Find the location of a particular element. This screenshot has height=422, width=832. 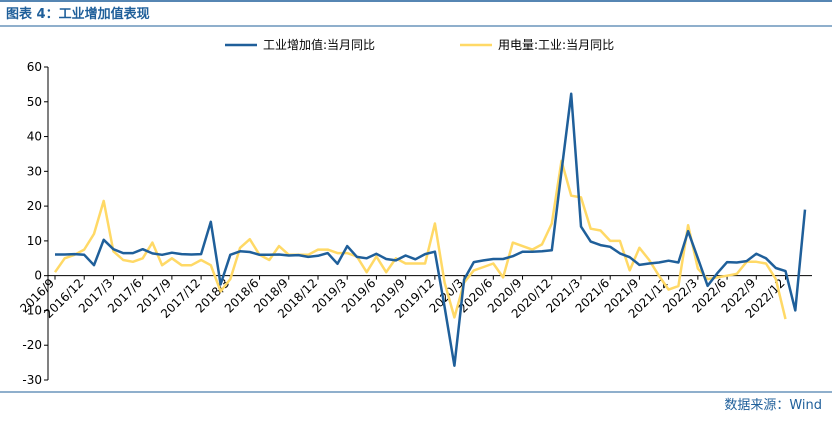

y-tick-label: -20 is located at coordinates (32, 345).